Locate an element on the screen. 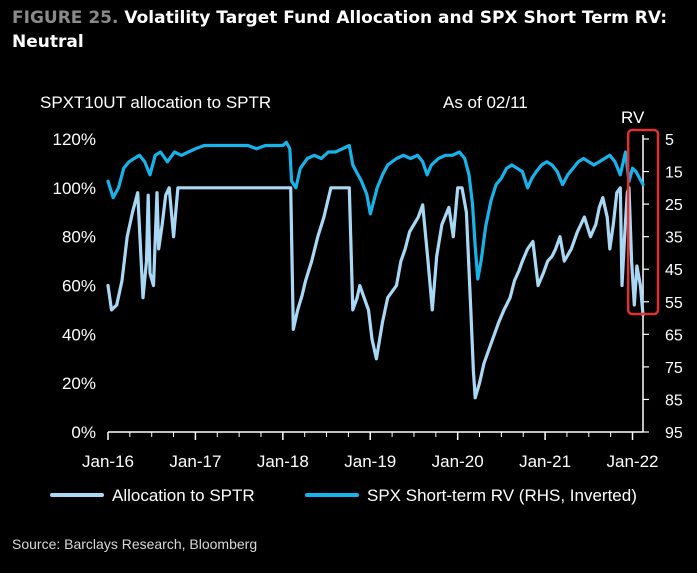  y2-tick-label: 75 is located at coordinates (674, 368).